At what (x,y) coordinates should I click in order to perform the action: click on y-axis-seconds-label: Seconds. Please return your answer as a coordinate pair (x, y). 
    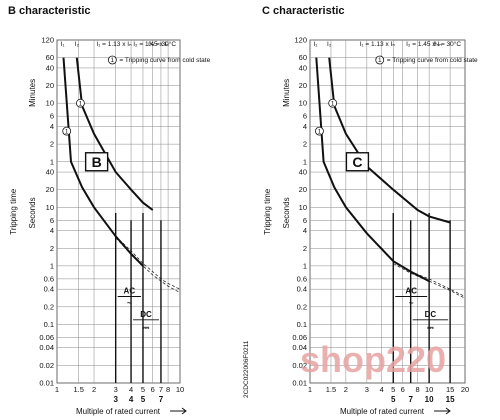
    Looking at the image, I should click on (32, 212).